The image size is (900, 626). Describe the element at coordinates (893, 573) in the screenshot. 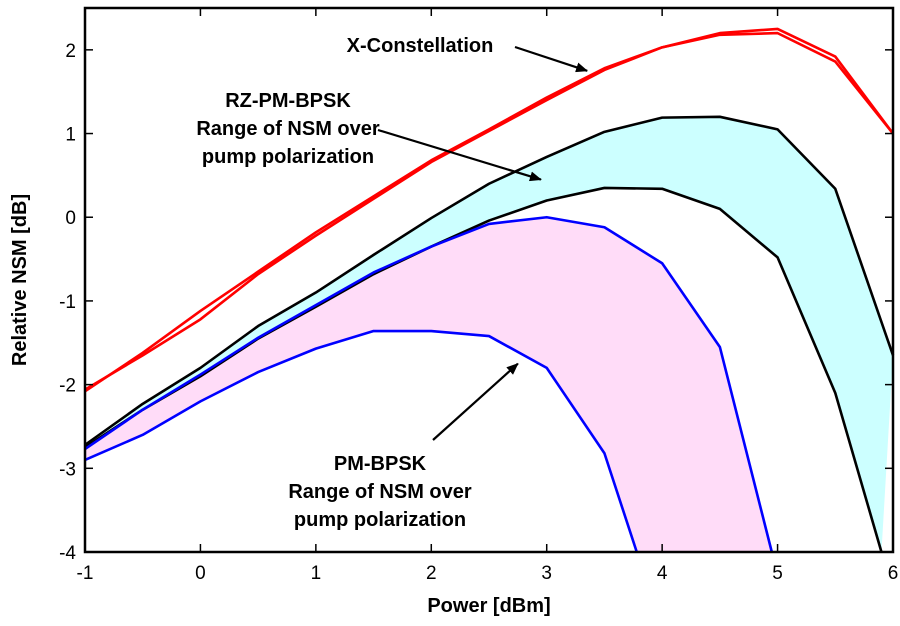

I see `x-tick-label: 6` at that location.